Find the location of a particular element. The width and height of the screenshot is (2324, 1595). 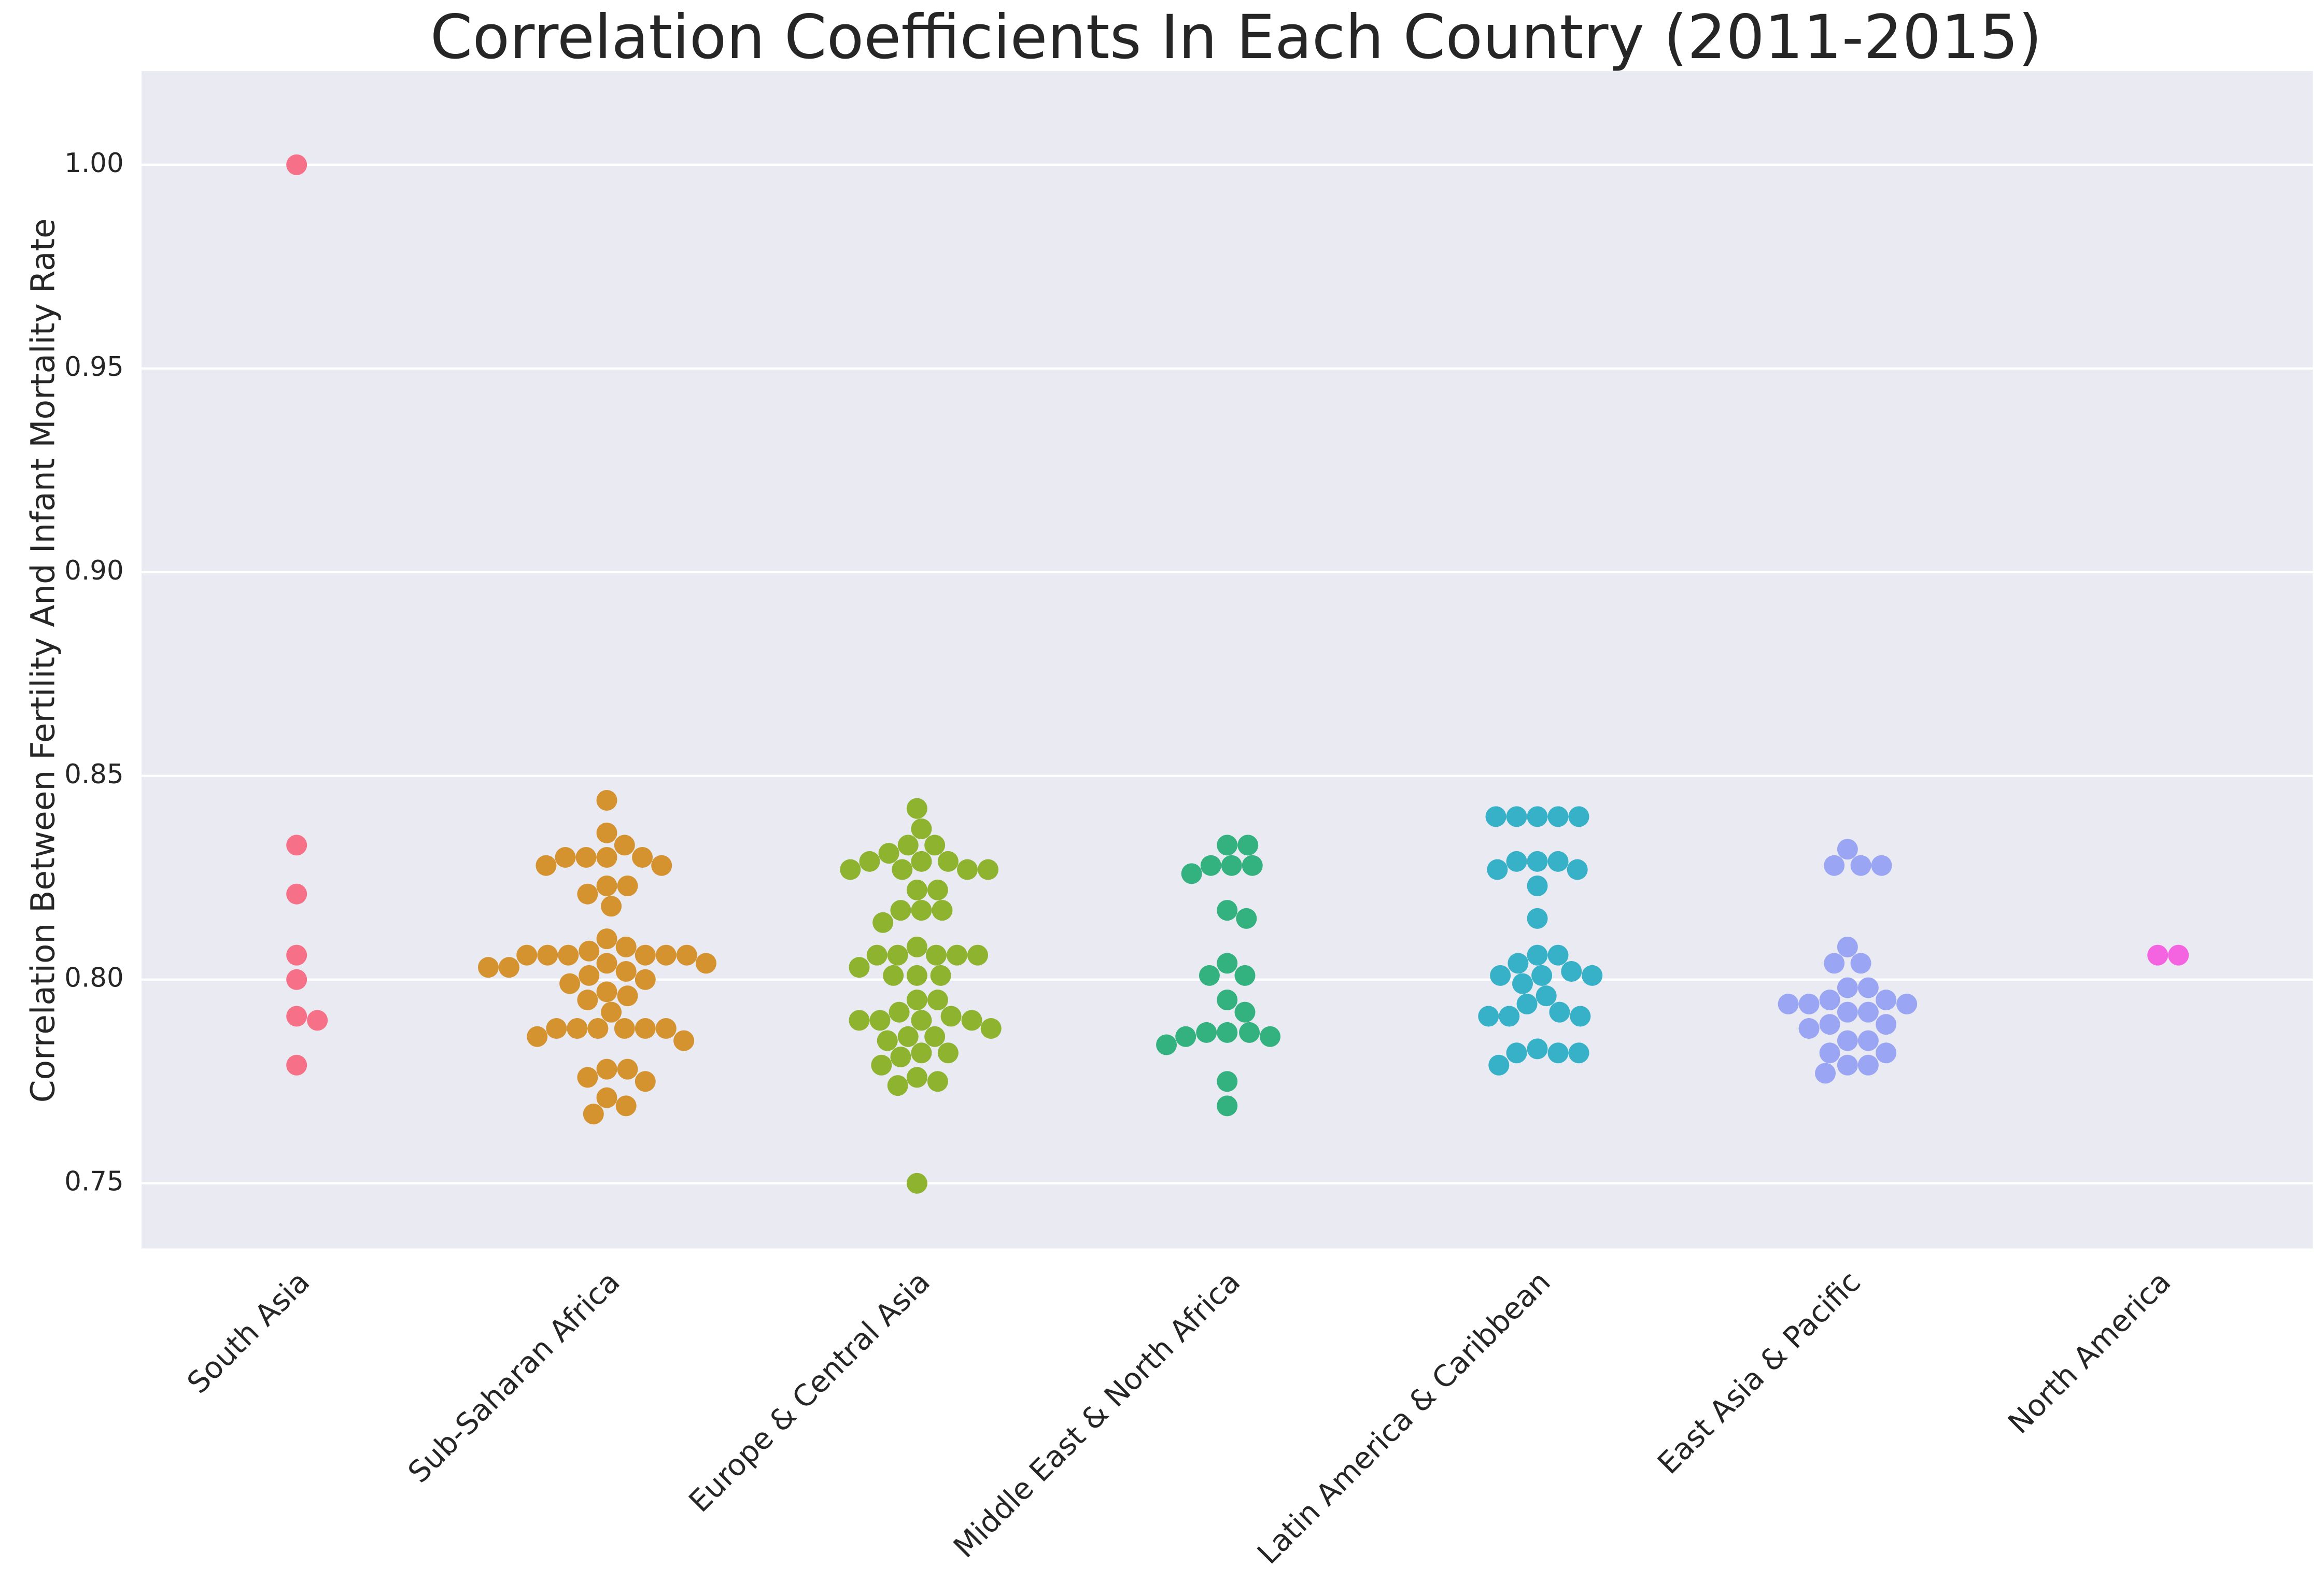

x-tick-label: North America is located at coordinates (2089, 1353).